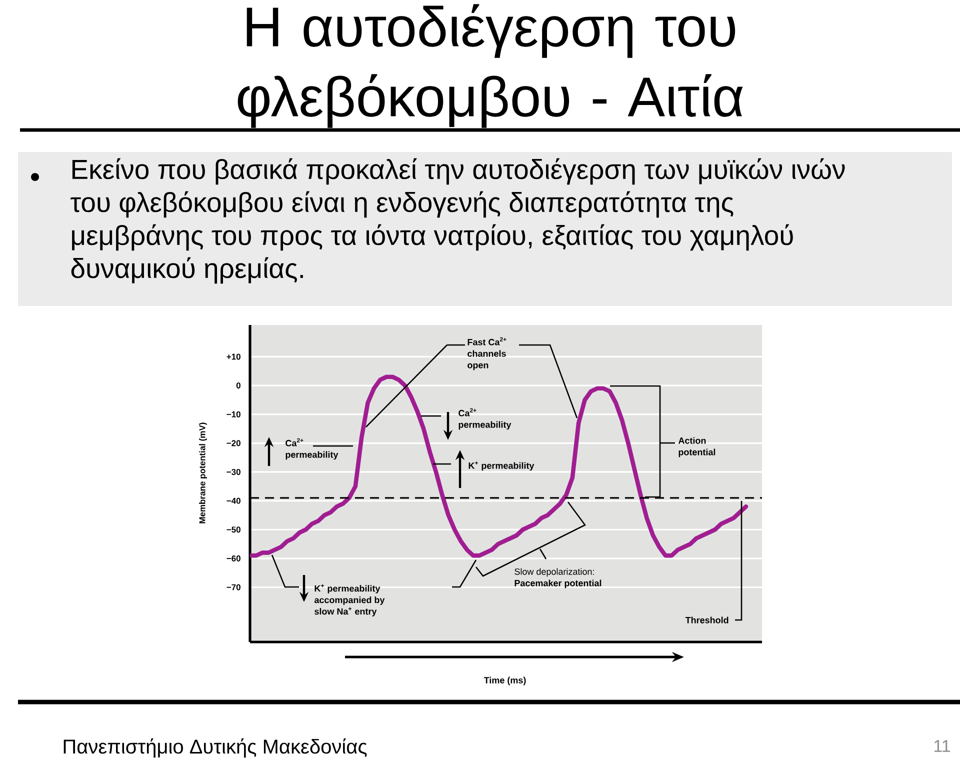  Describe the element at coordinates (203, 473) in the screenshot. I see `y-axis-title: Membrane potential (mV)` at that location.